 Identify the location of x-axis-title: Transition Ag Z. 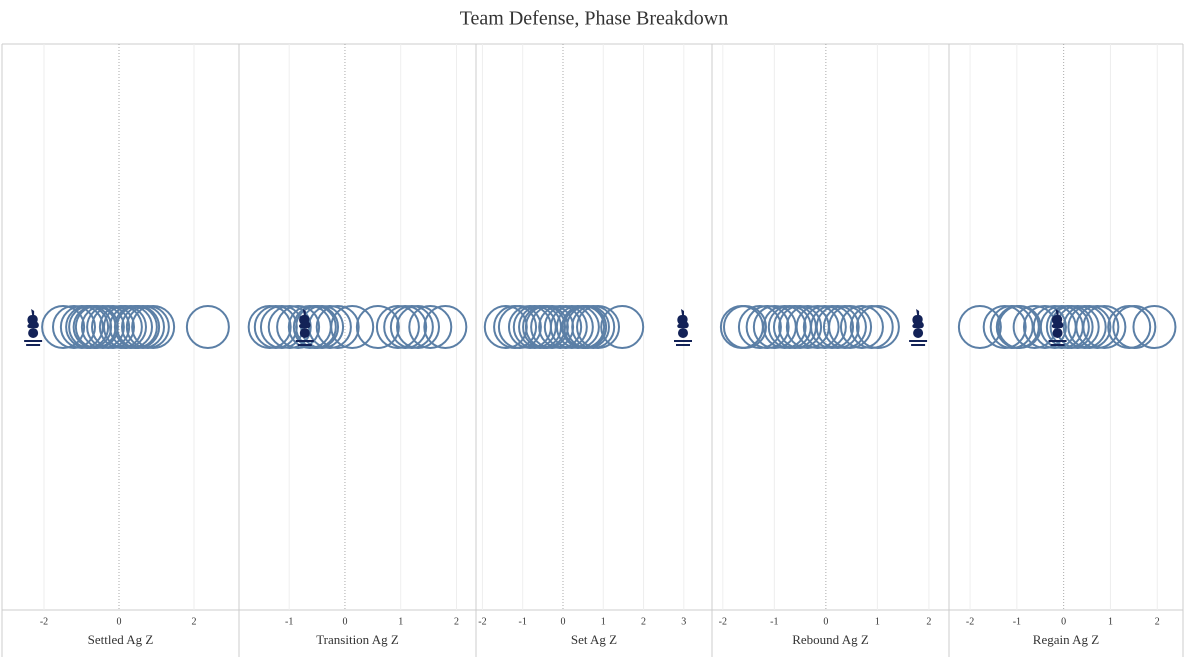
(357, 639).